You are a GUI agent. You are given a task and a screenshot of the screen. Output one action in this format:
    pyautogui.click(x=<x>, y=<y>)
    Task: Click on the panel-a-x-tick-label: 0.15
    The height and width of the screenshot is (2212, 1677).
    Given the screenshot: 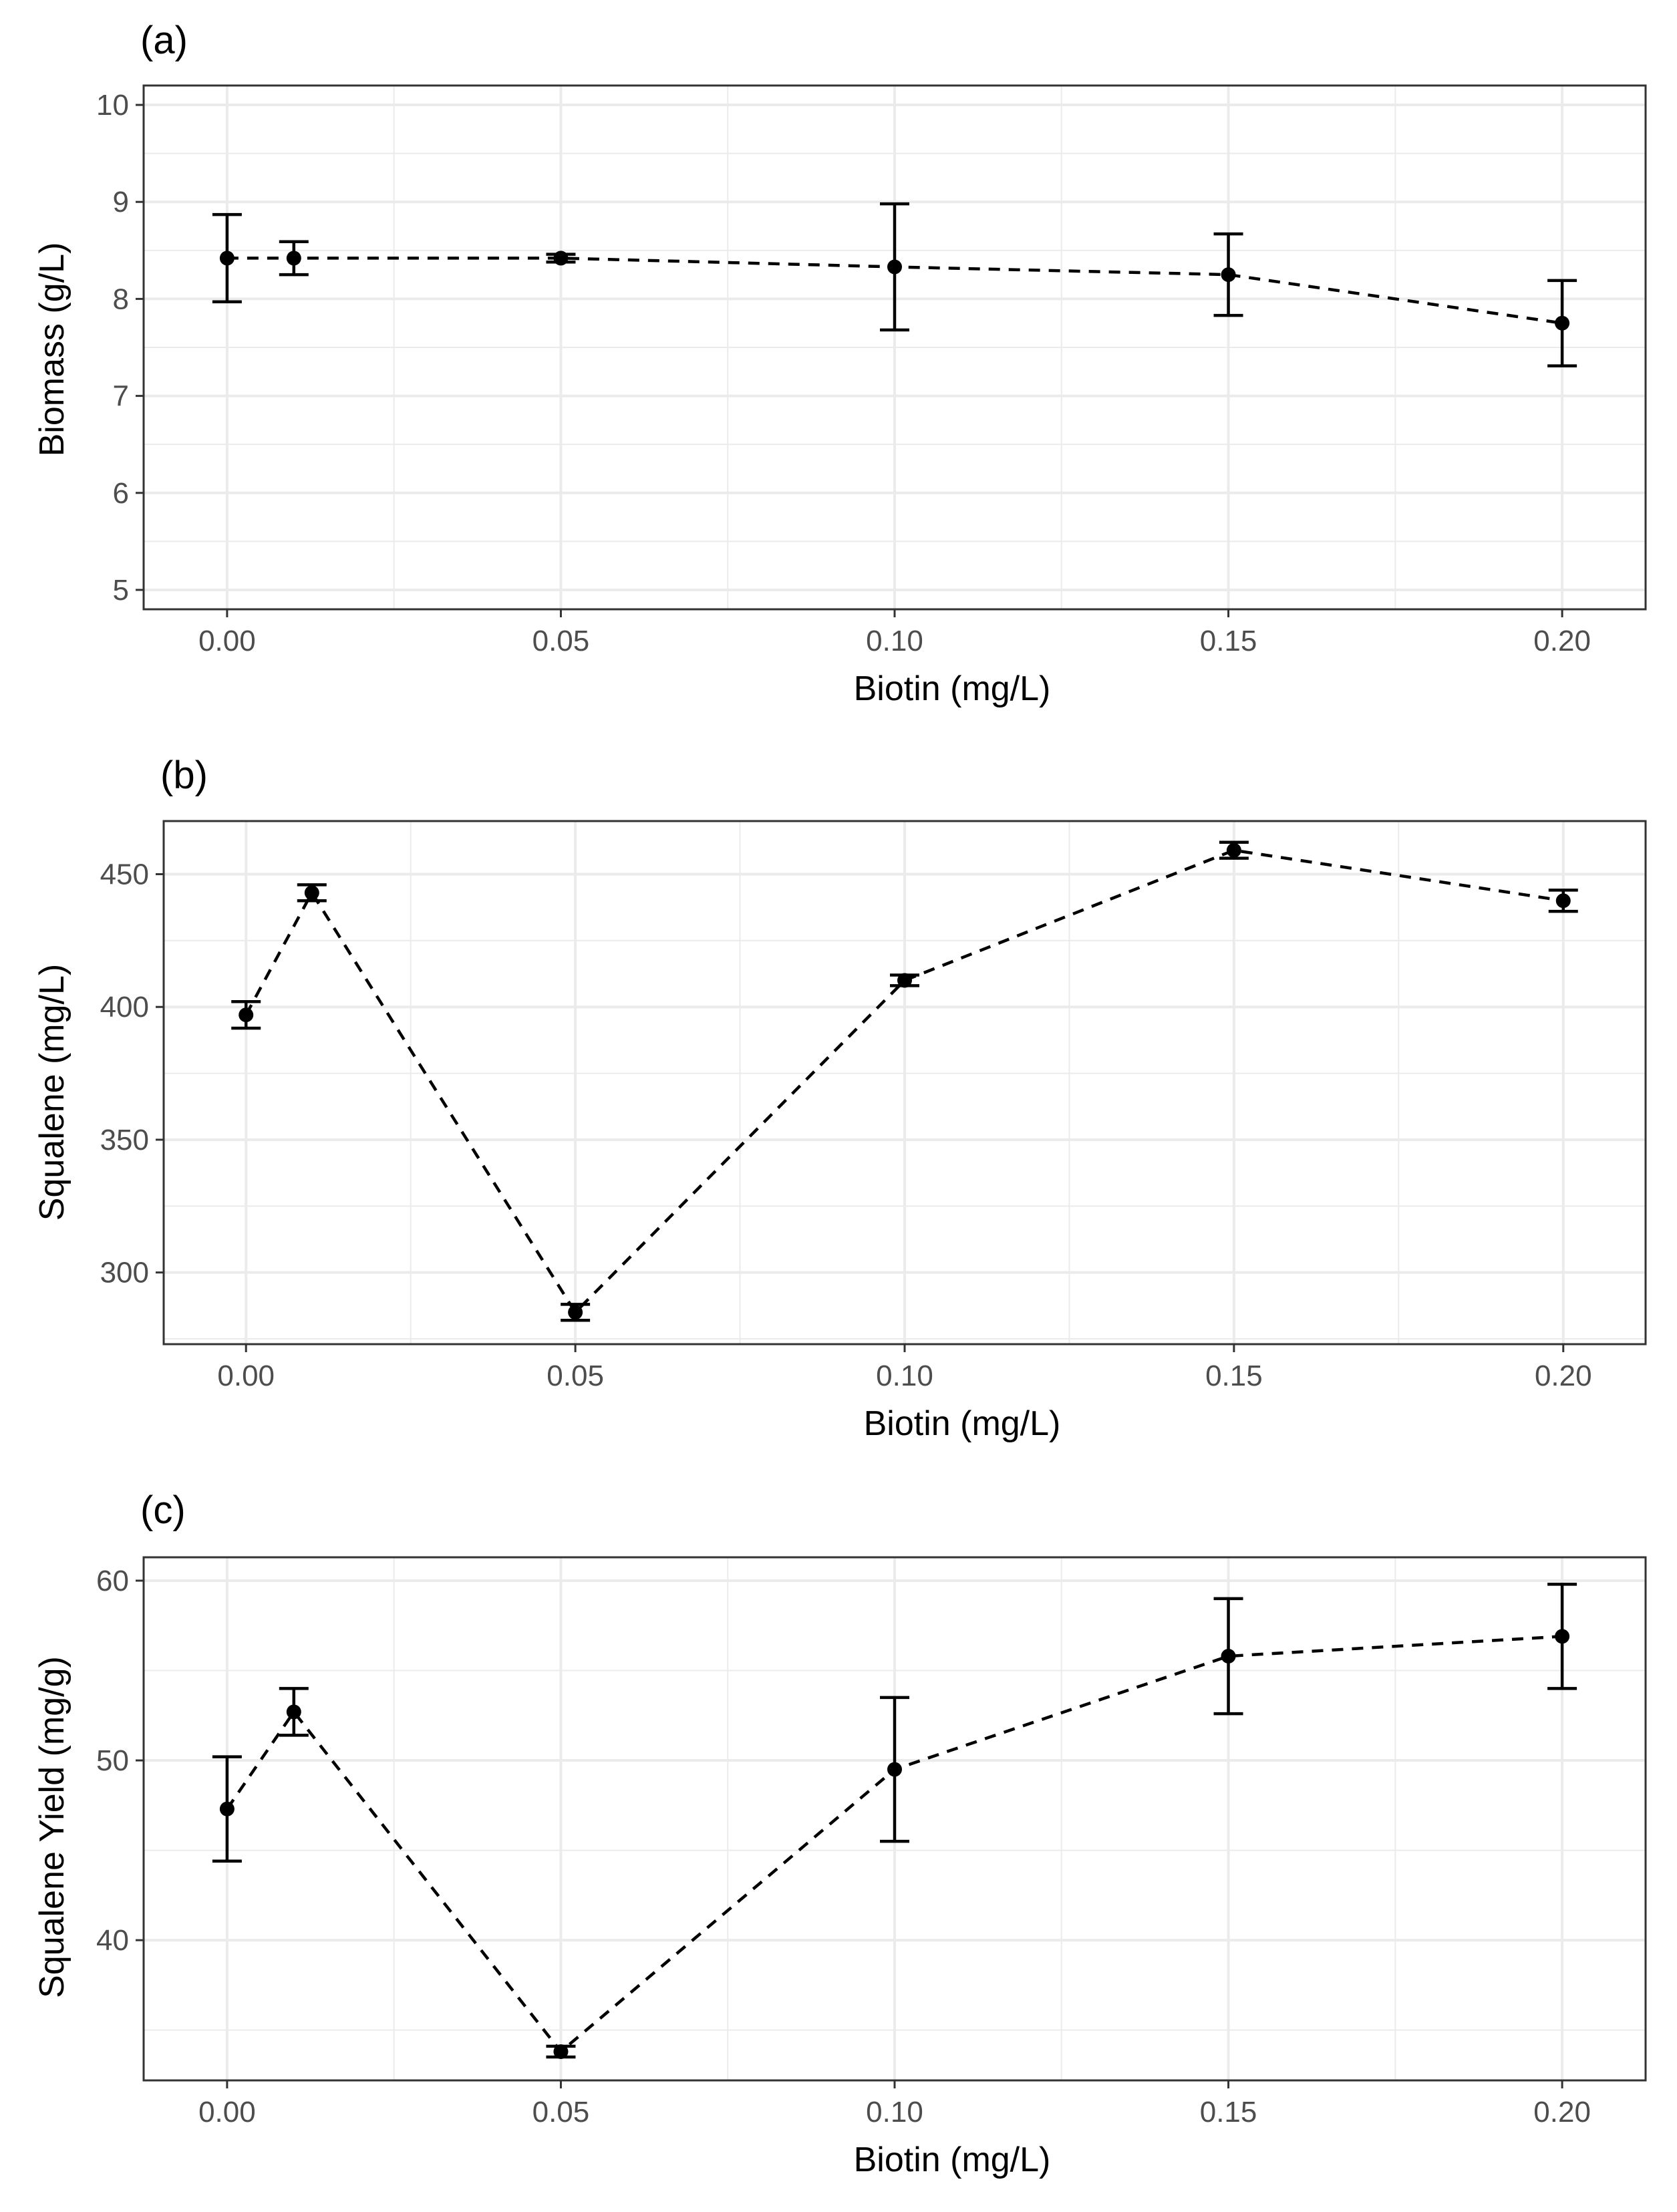 What is the action you would take?
    pyautogui.click(x=1228, y=641)
    